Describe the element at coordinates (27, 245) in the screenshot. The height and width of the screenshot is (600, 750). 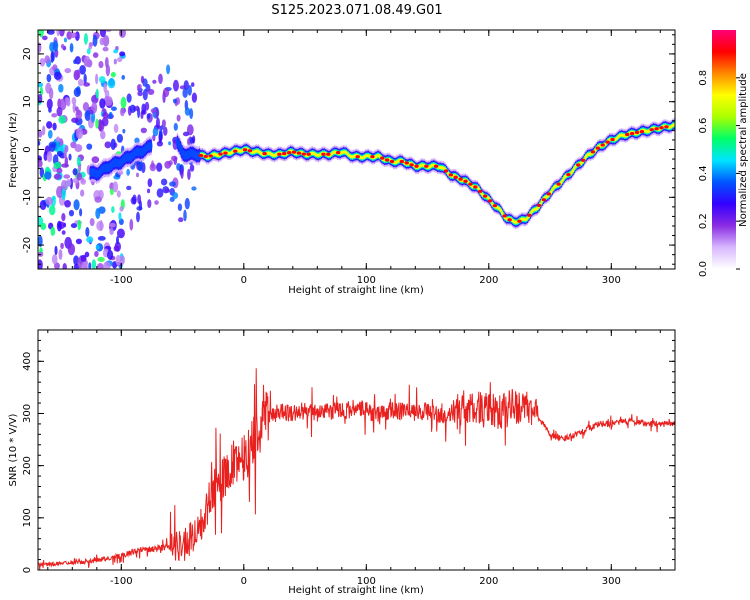
I see `y-tick-label: -20` at that location.